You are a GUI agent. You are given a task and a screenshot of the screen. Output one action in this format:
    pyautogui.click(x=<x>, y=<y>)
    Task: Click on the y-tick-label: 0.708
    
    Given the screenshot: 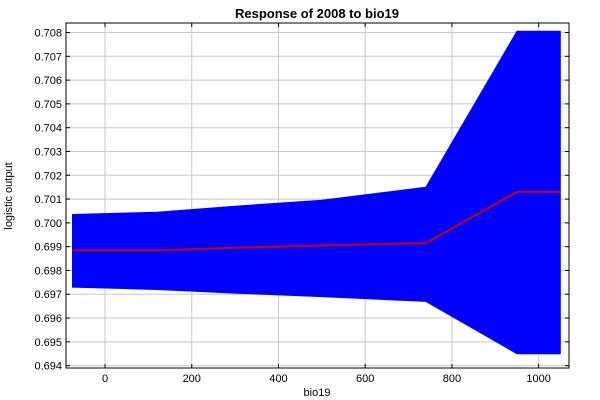 What is the action you would take?
    pyautogui.click(x=48, y=34)
    